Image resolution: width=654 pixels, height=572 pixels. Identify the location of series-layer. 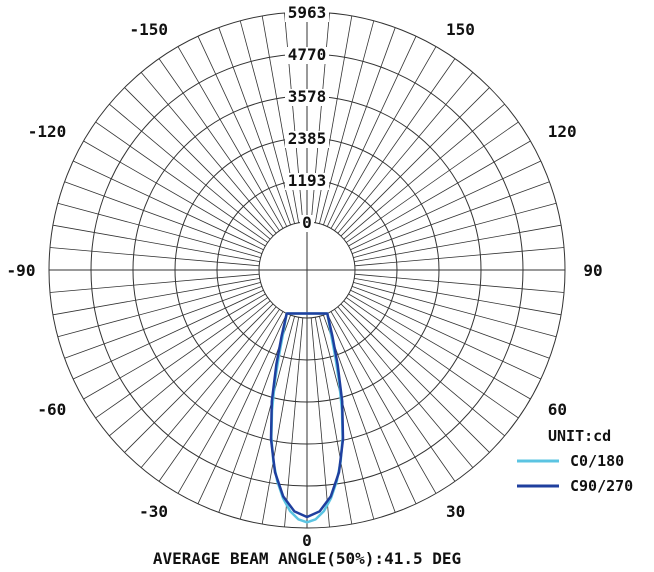
(307, 418).